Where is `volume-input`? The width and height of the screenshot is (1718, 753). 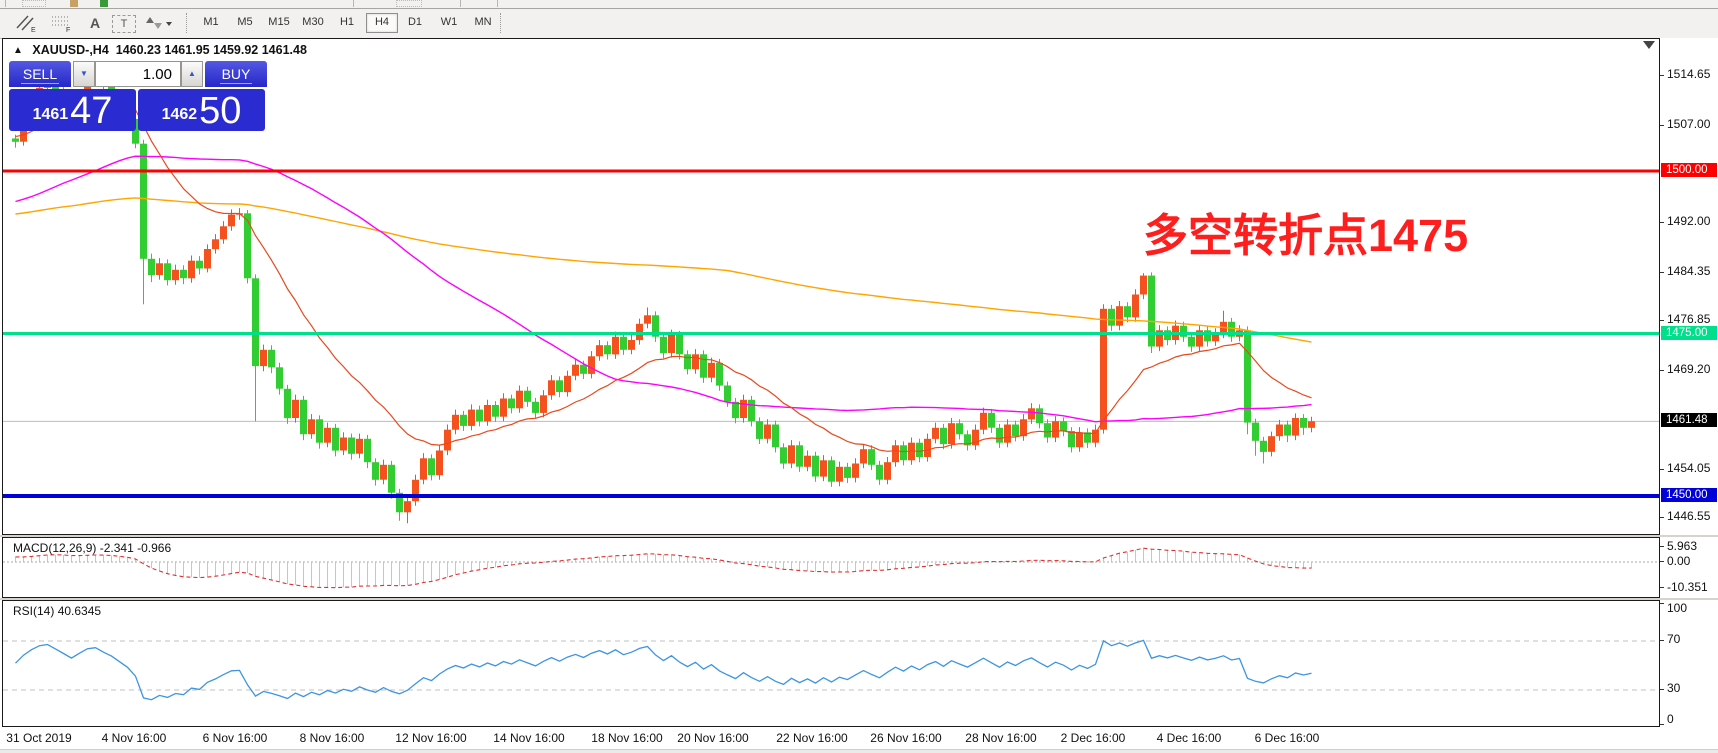
volume-input is located at coordinates (138, 74).